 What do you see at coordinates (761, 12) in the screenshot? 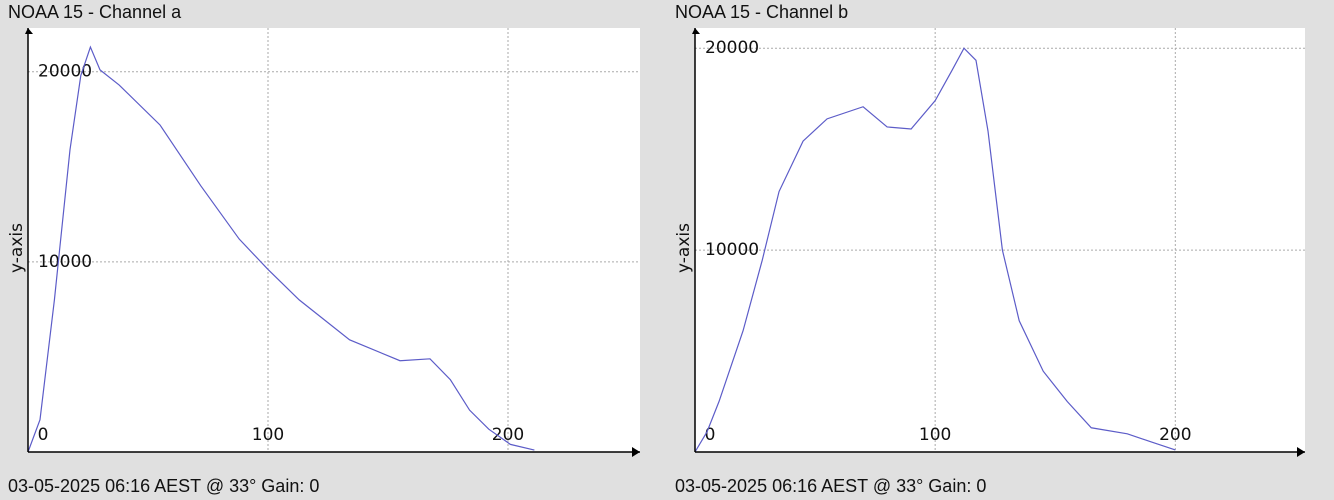
I see `panel-title: NOAA 15 - Channel b` at bounding box center [761, 12].